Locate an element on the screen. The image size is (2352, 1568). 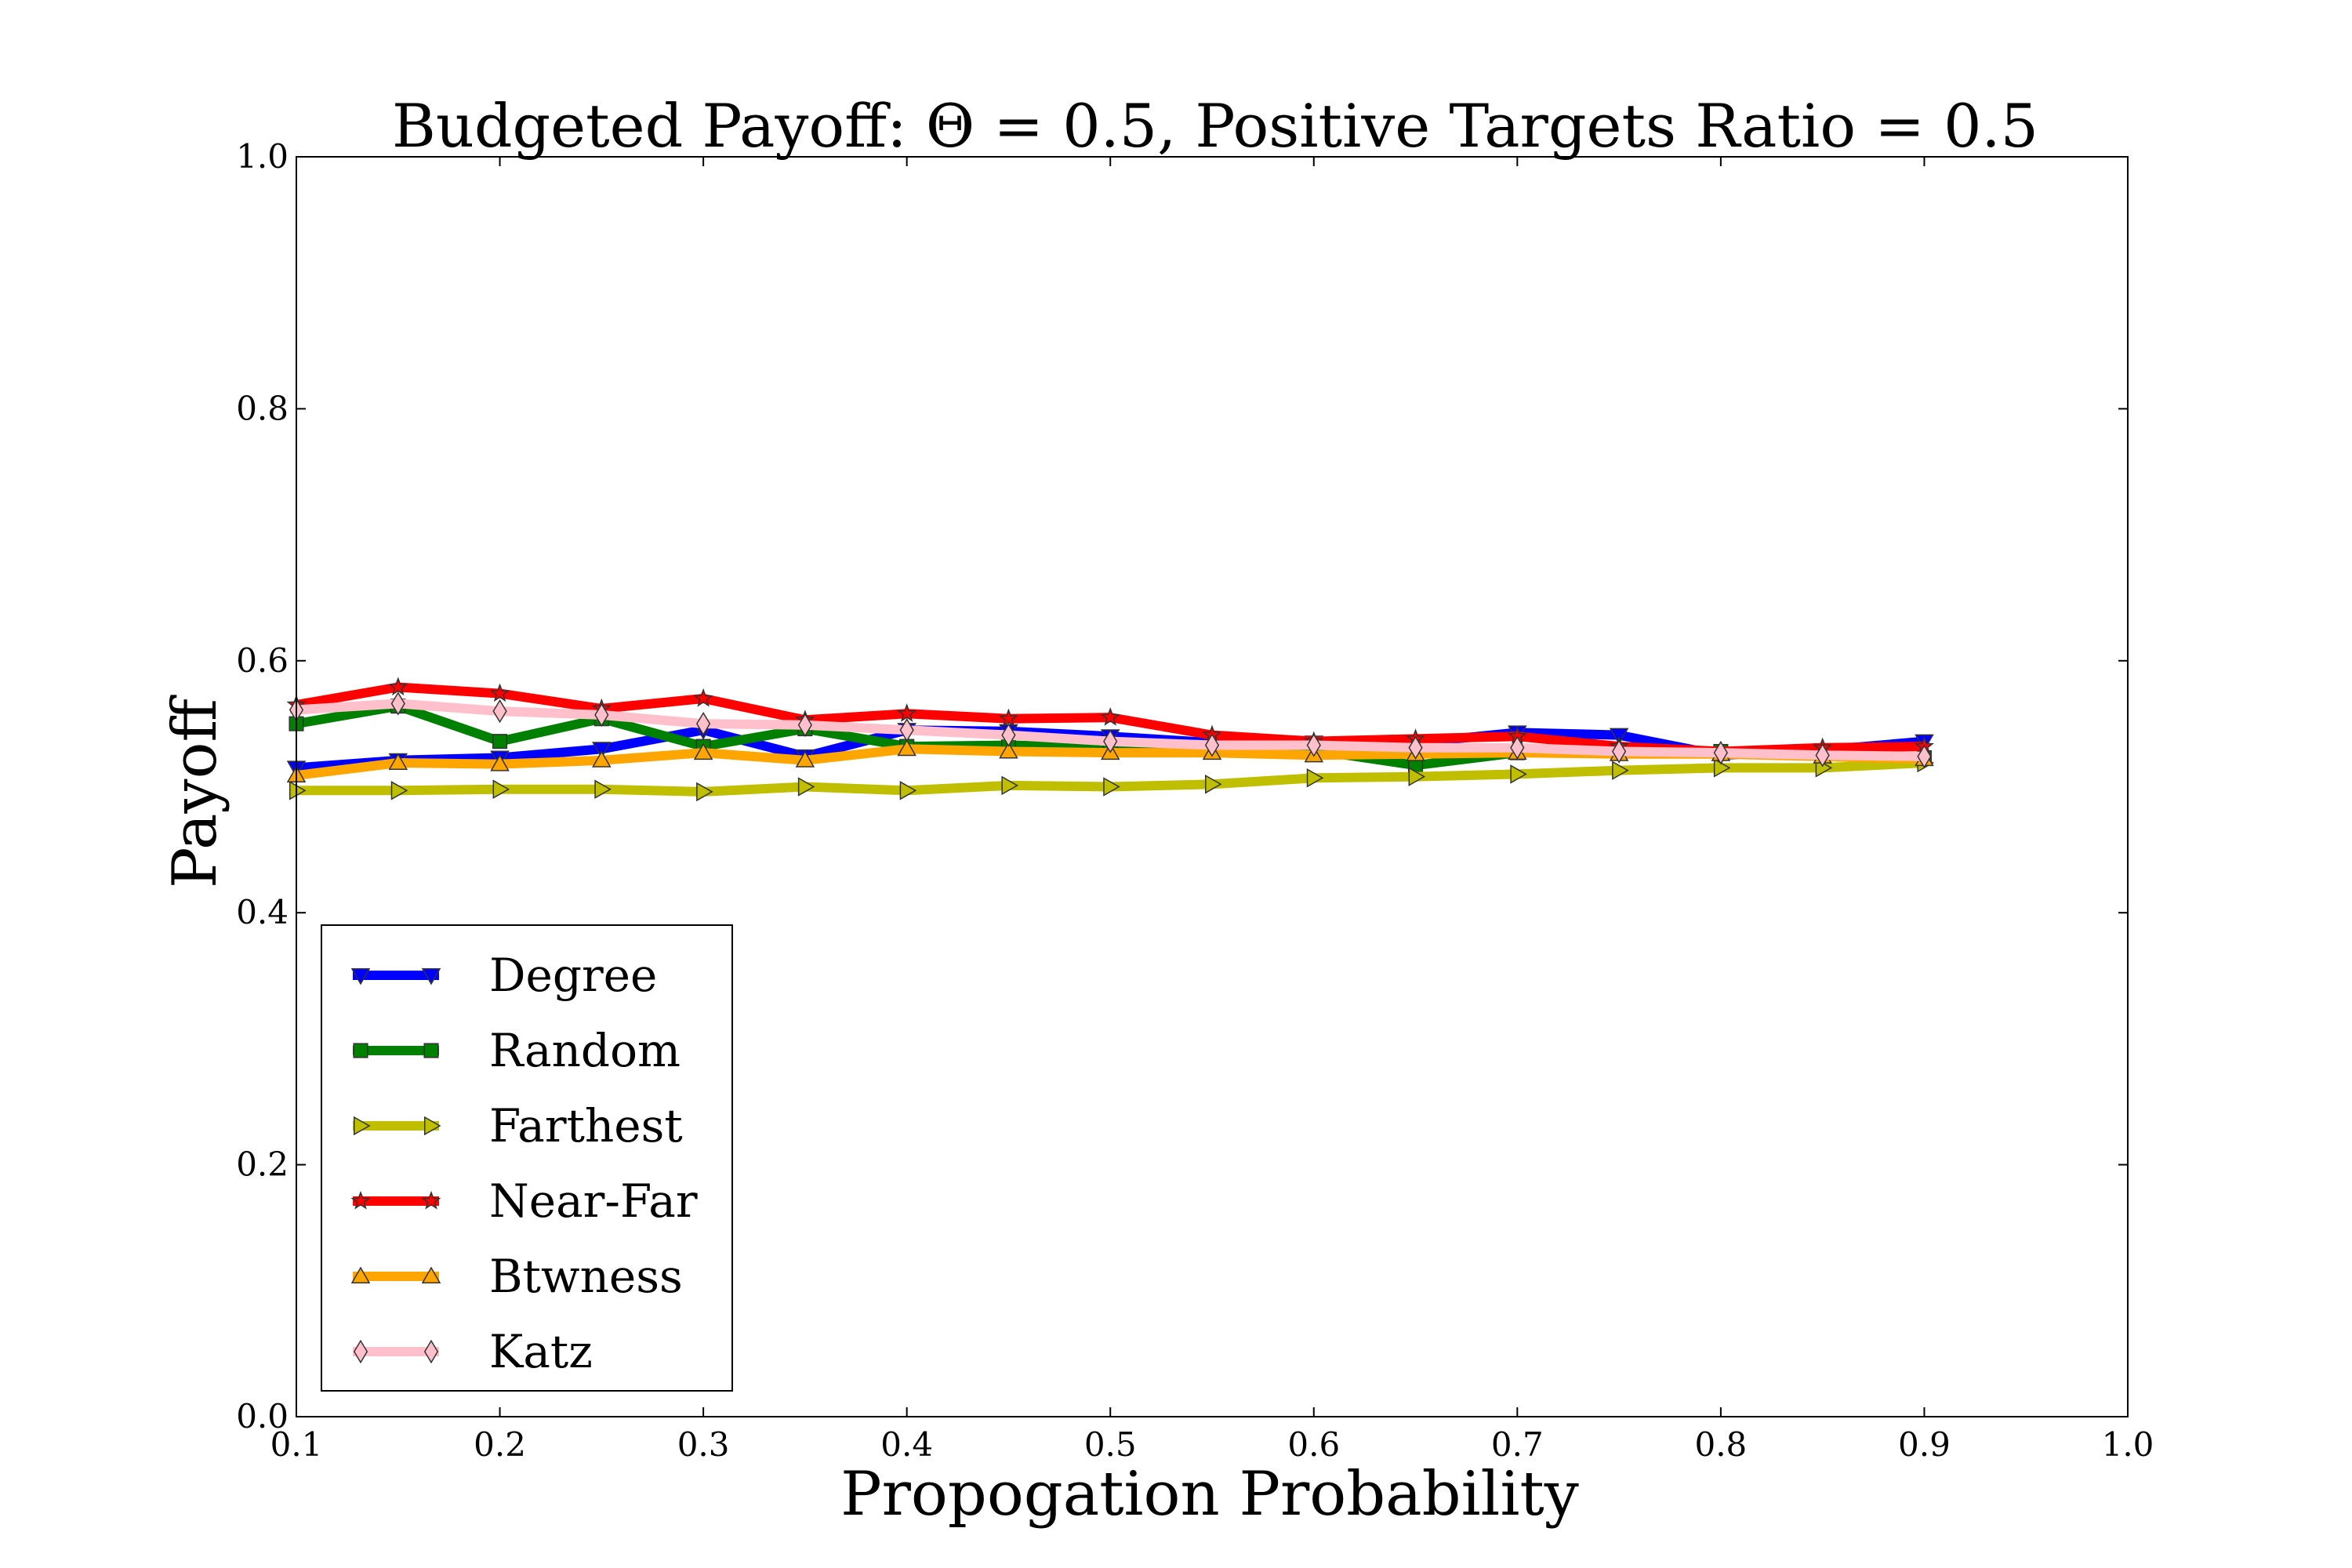
x-axis-label: Propogation Probability is located at coordinates (1209, 1494).